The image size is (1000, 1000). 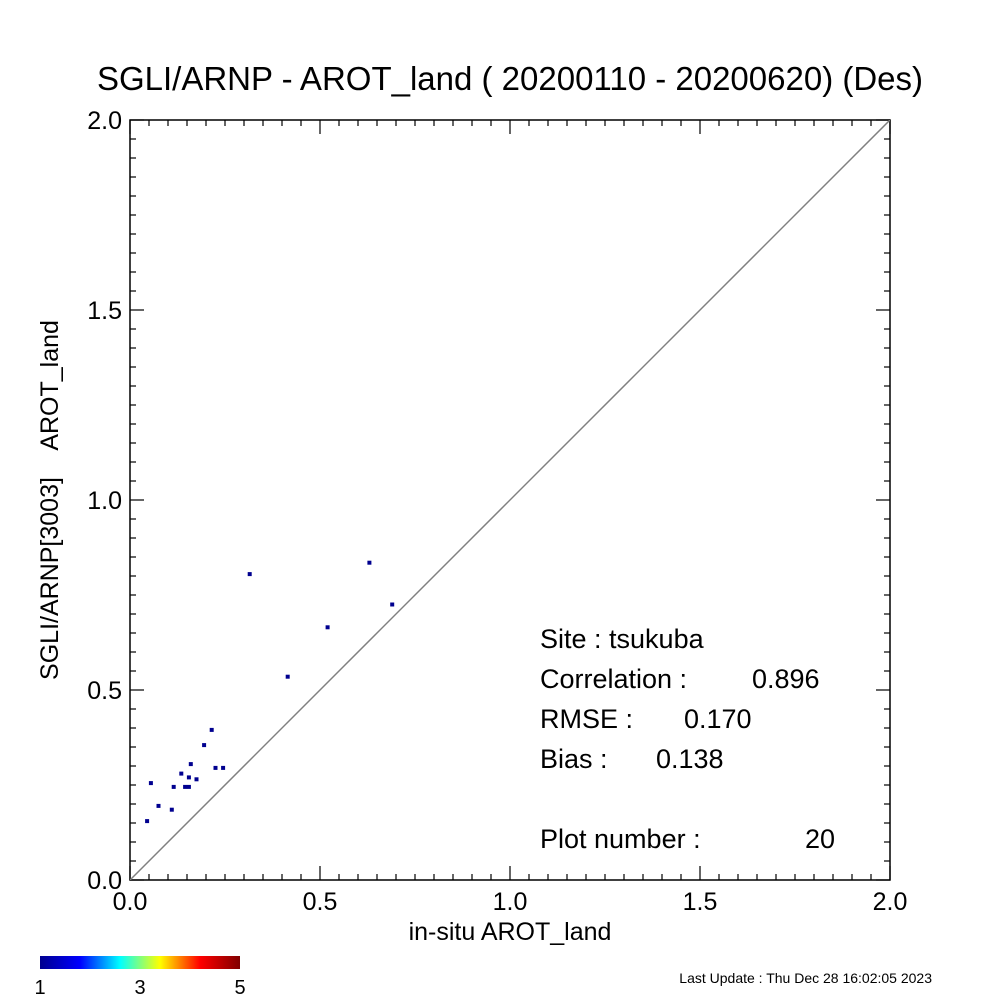 I want to click on bias-label: Bias :, so click(x=574, y=759).